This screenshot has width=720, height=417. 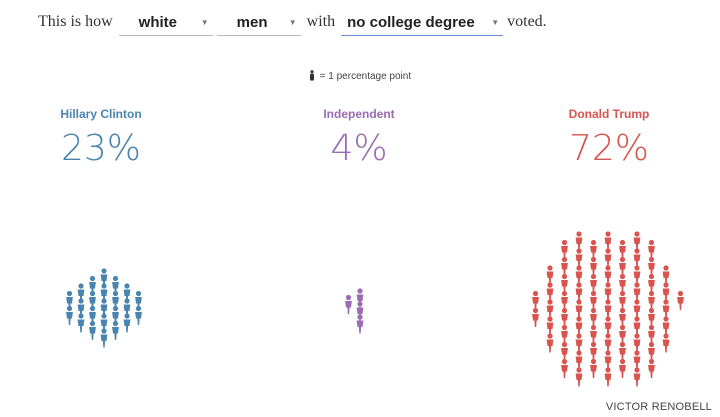 I want to click on education-dropdown-value: no college degree, so click(x=411, y=22).